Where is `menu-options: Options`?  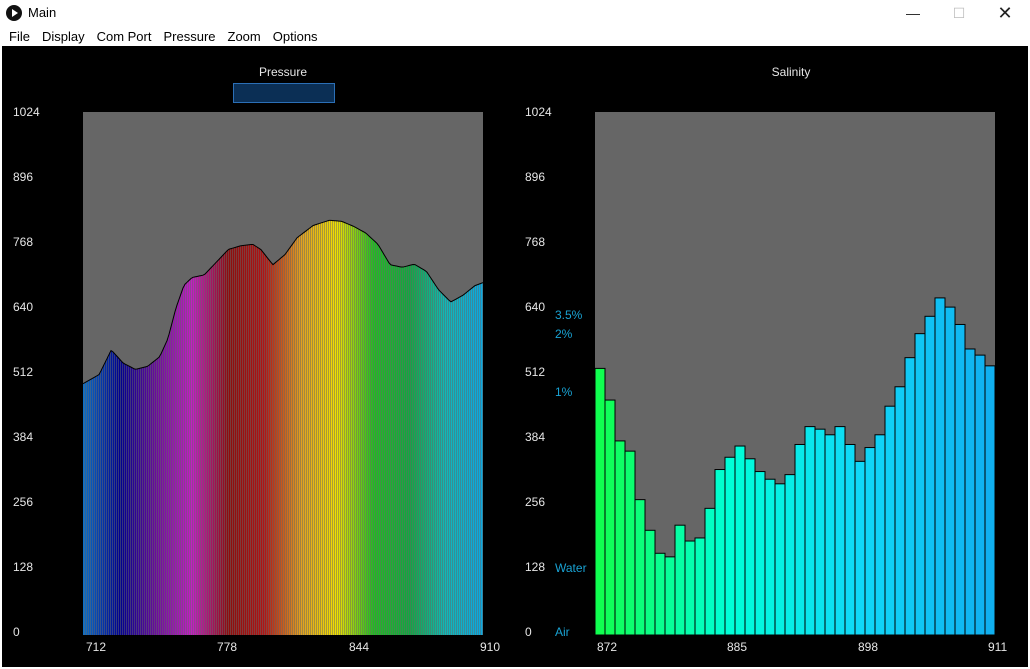
menu-options: Options is located at coordinates (295, 36).